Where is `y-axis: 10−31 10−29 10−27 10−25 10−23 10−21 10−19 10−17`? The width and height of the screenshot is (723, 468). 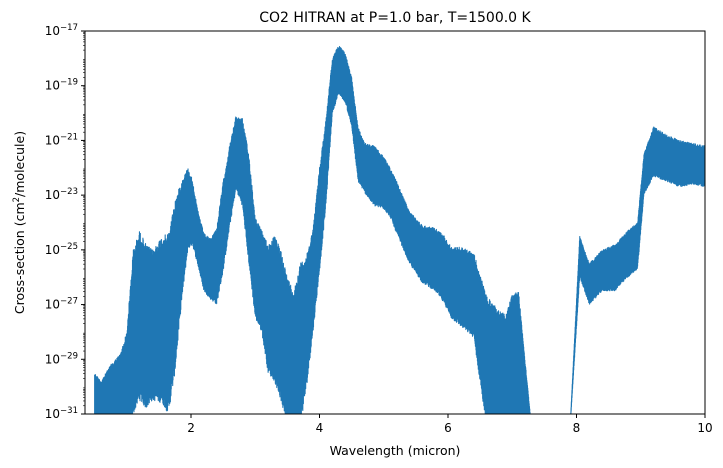
y-axis: 10−31 10−29 10−27 10−25 10−23 10−21 10−19 10−17 is located at coordinates (65, 222).